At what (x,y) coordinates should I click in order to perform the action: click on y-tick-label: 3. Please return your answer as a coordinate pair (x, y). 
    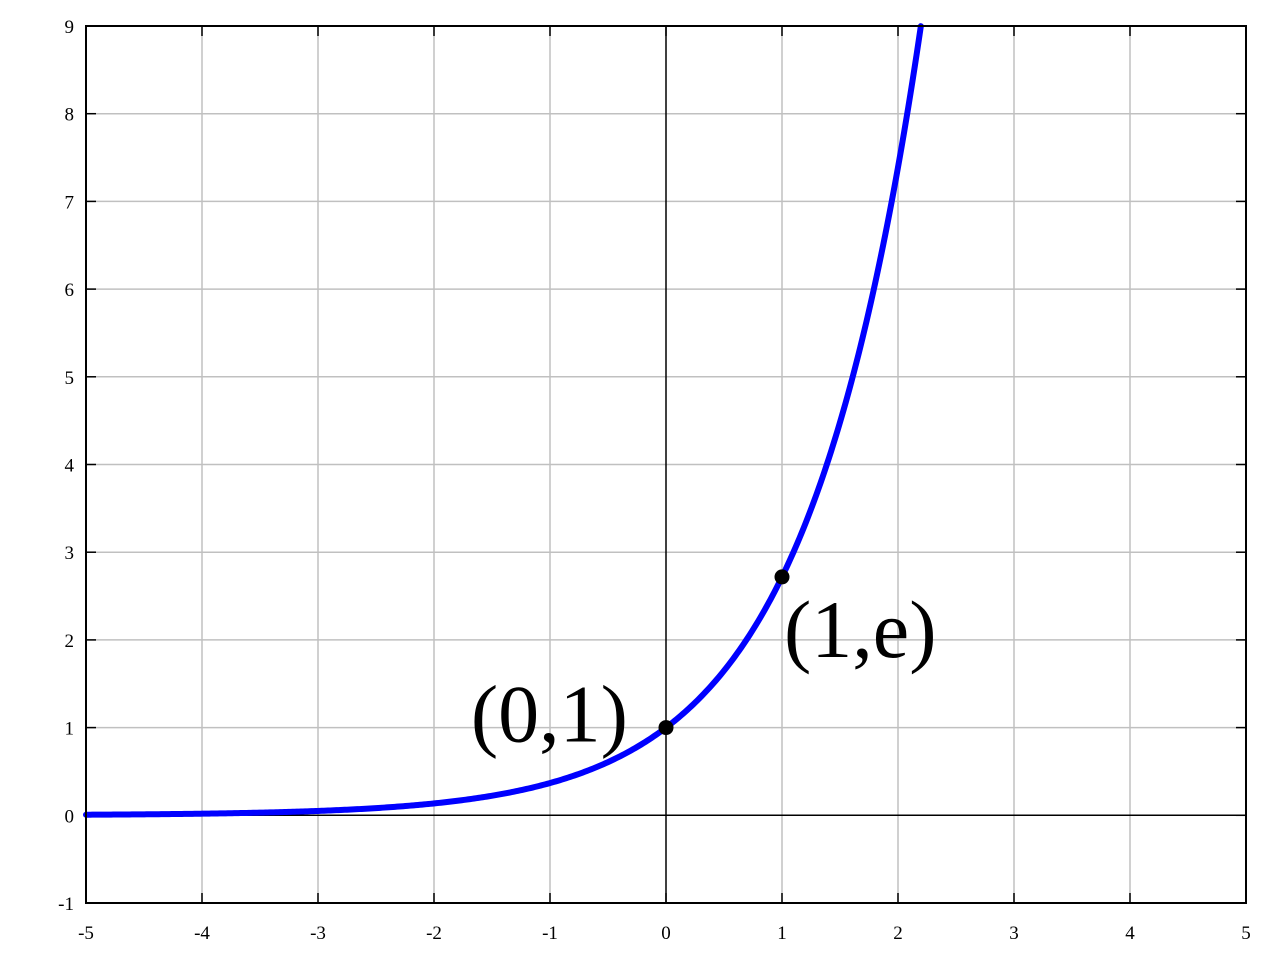
    Looking at the image, I should click on (70, 553).